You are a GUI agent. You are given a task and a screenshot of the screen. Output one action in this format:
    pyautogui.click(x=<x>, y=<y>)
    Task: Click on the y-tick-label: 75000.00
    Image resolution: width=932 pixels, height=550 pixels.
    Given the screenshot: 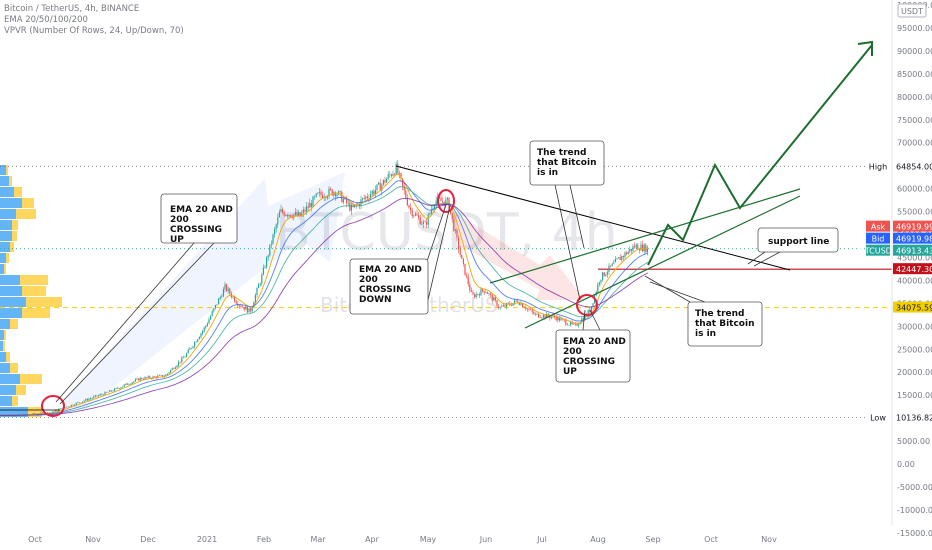 What is the action you would take?
    pyautogui.click(x=914, y=120)
    